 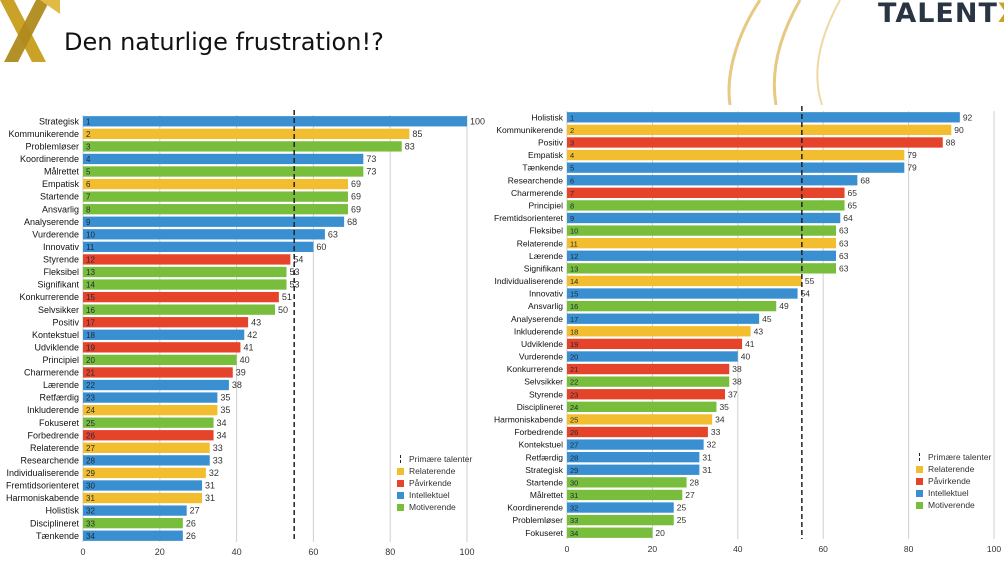 What do you see at coordinates (90, 272) in the screenshot?
I see `rank-label: 13` at bounding box center [90, 272].